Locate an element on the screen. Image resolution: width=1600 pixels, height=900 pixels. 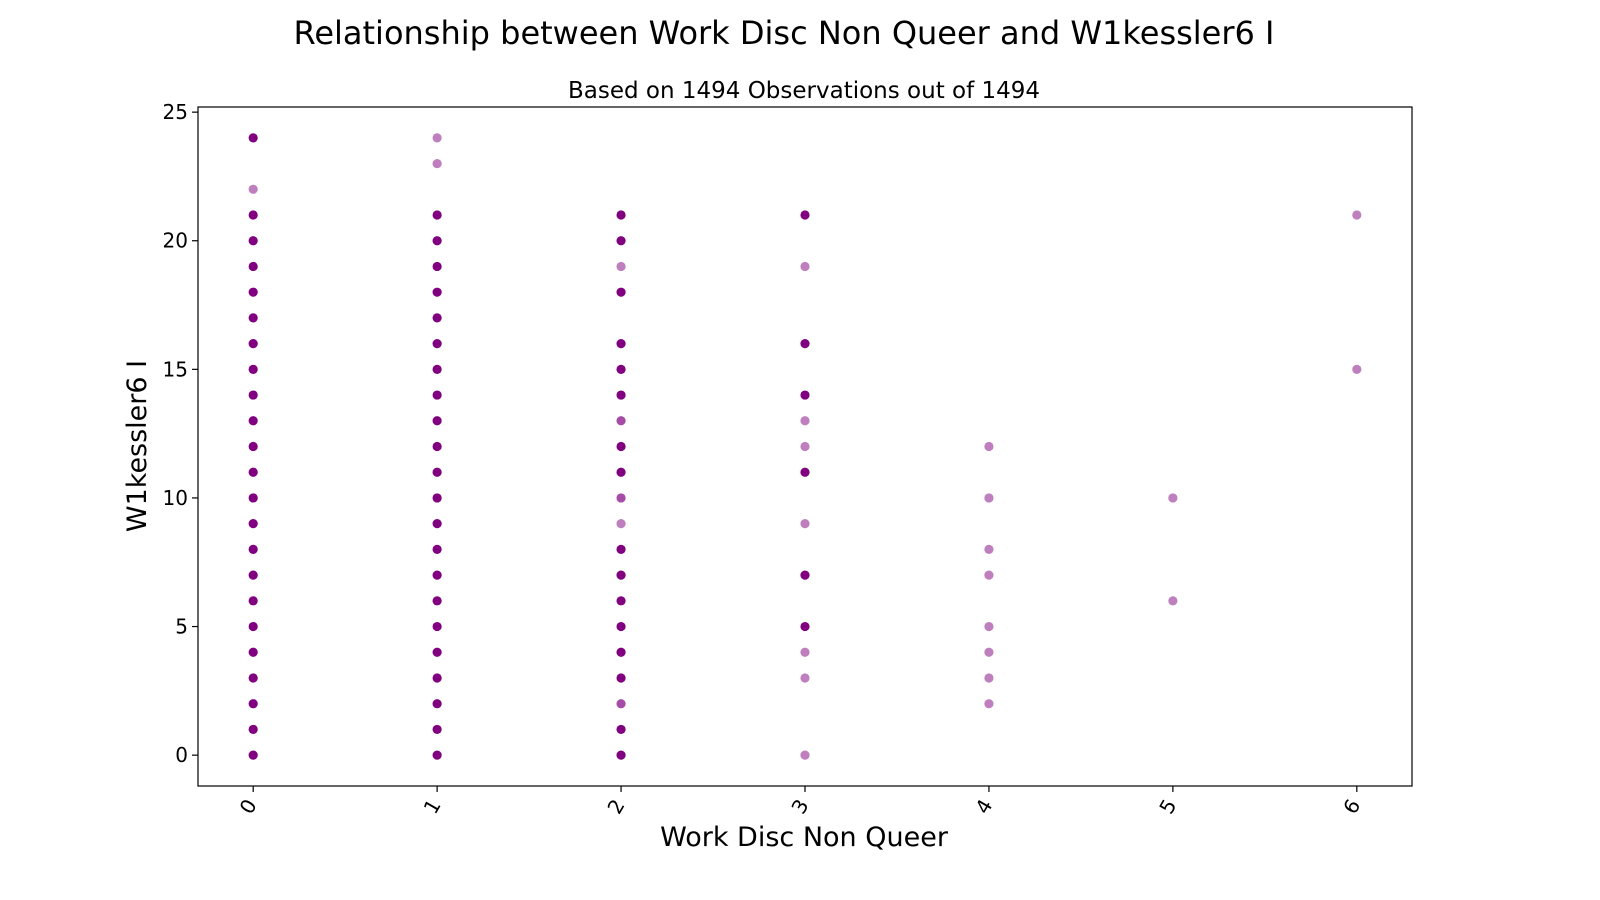
y-tick-label: 5 is located at coordinates (181, 627).